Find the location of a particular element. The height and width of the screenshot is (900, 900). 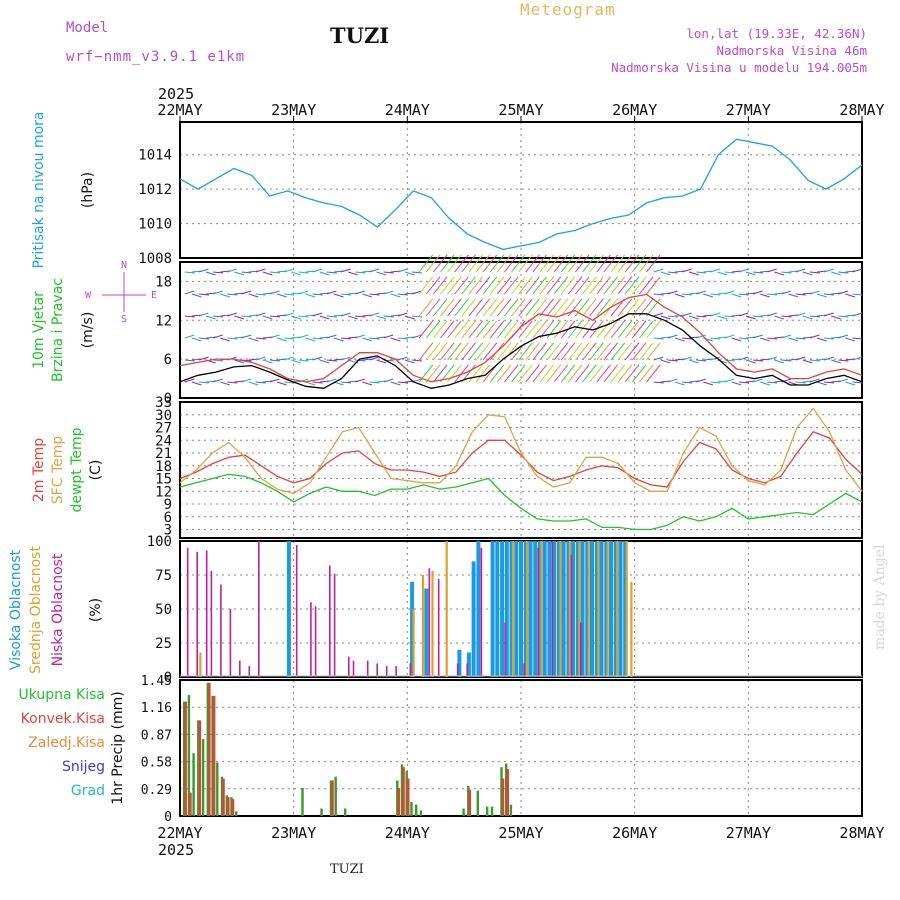

year-label-bottom: 2025 is located at coordinates (176, 850).